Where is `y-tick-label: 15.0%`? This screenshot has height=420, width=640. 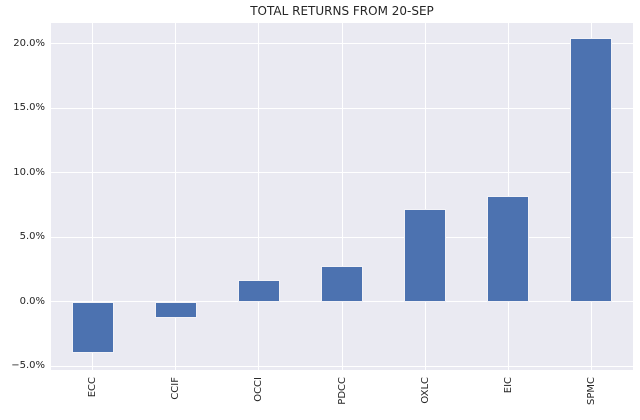
y-tick-label: 15.0% is located at coordinates (29, 108).